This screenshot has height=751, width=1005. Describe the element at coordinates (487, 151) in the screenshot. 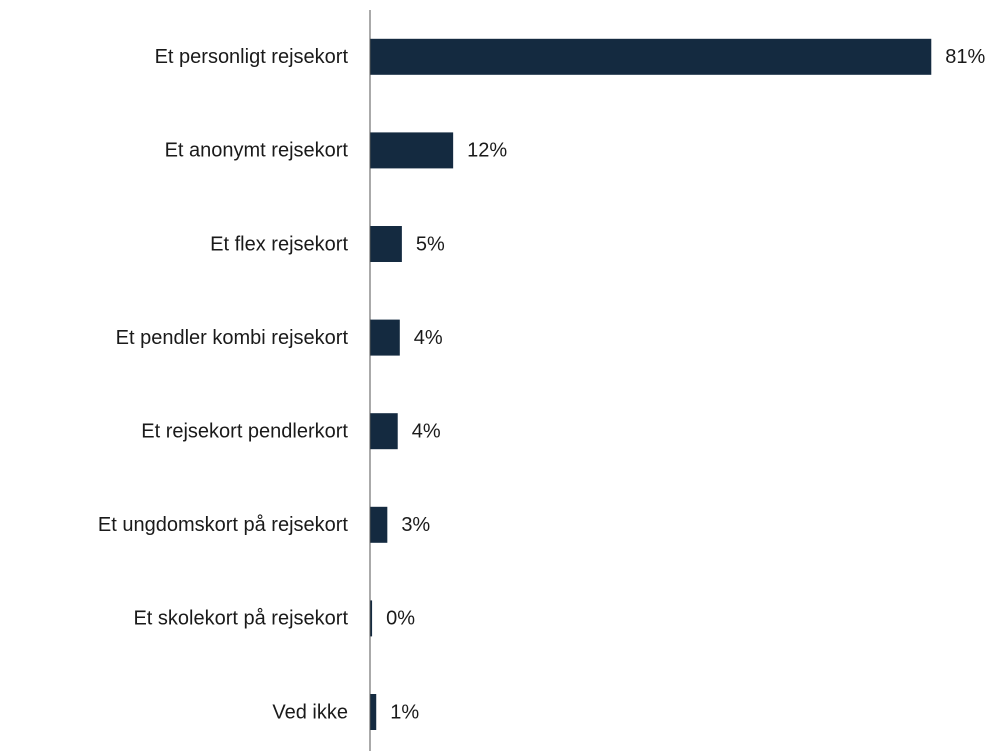

I see `value-label: 12%` at that location.